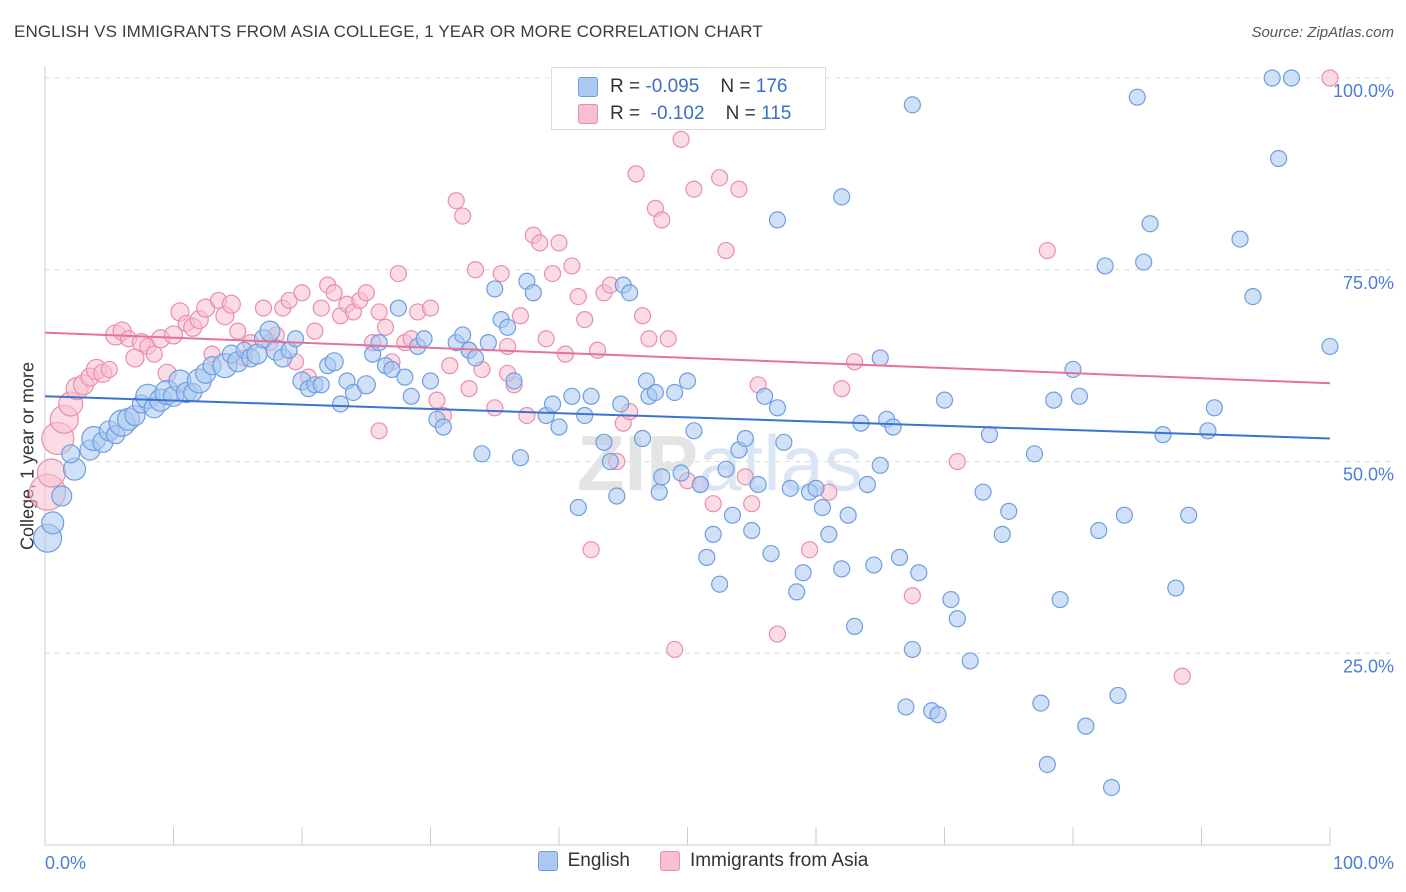  I want to click on trend-line-english, so click(687, 417).